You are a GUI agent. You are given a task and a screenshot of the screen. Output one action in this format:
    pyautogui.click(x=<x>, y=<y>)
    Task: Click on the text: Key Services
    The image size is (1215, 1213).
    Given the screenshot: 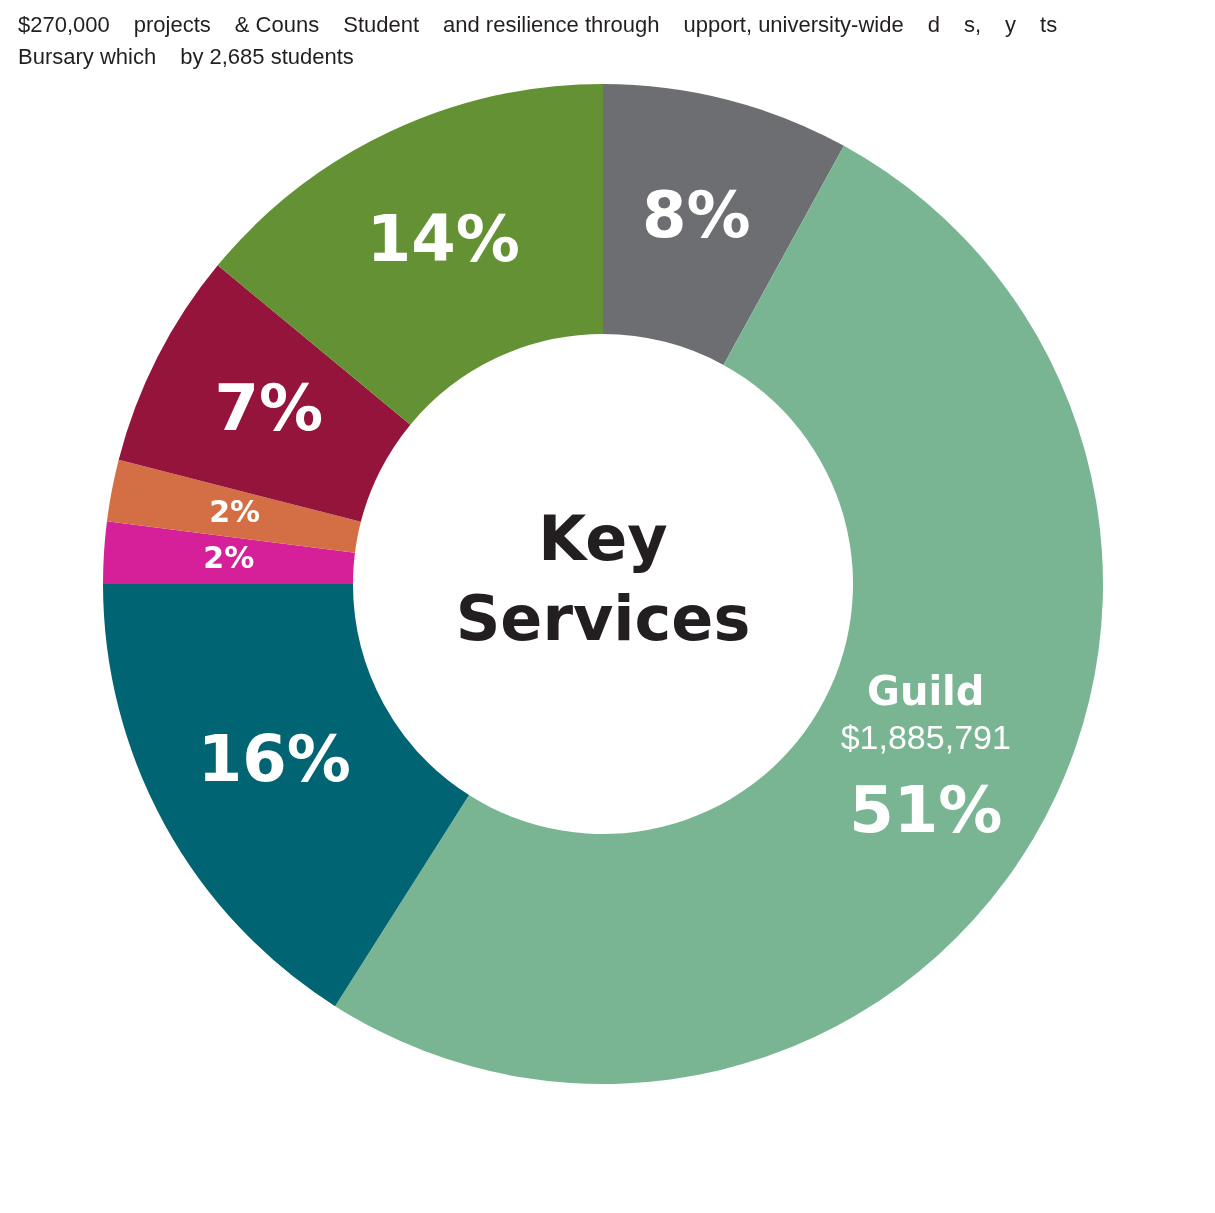 What is the action you would take?
    pyautogui.click(x=603, y=579)
    